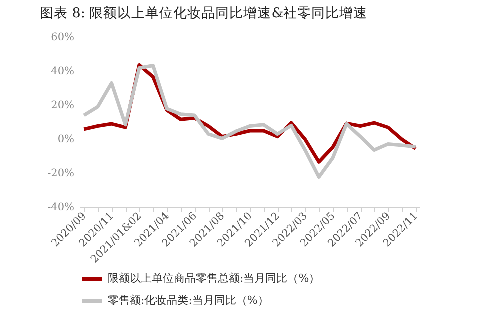  Describe the element at coordinates (61, 208) in the screenshot. I see `y-tick-label: -40%` at that location.